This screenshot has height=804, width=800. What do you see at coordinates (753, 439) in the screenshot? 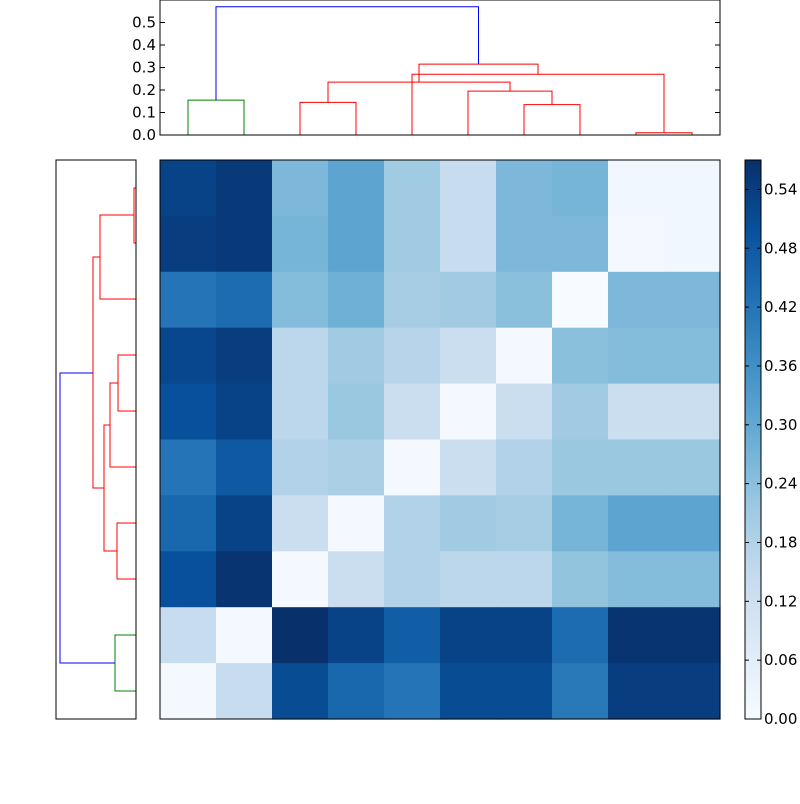
I see `colorbar-gradient` at bounding box center [753, 439].